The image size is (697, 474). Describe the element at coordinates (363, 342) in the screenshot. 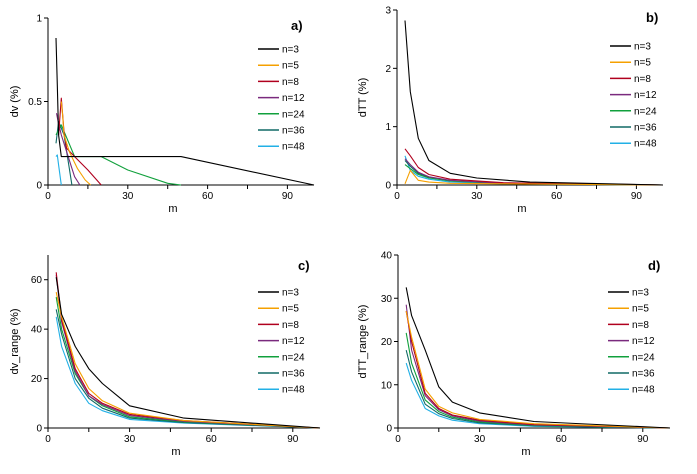

I see `y-axis-label: dTT_range (%)` at that location.